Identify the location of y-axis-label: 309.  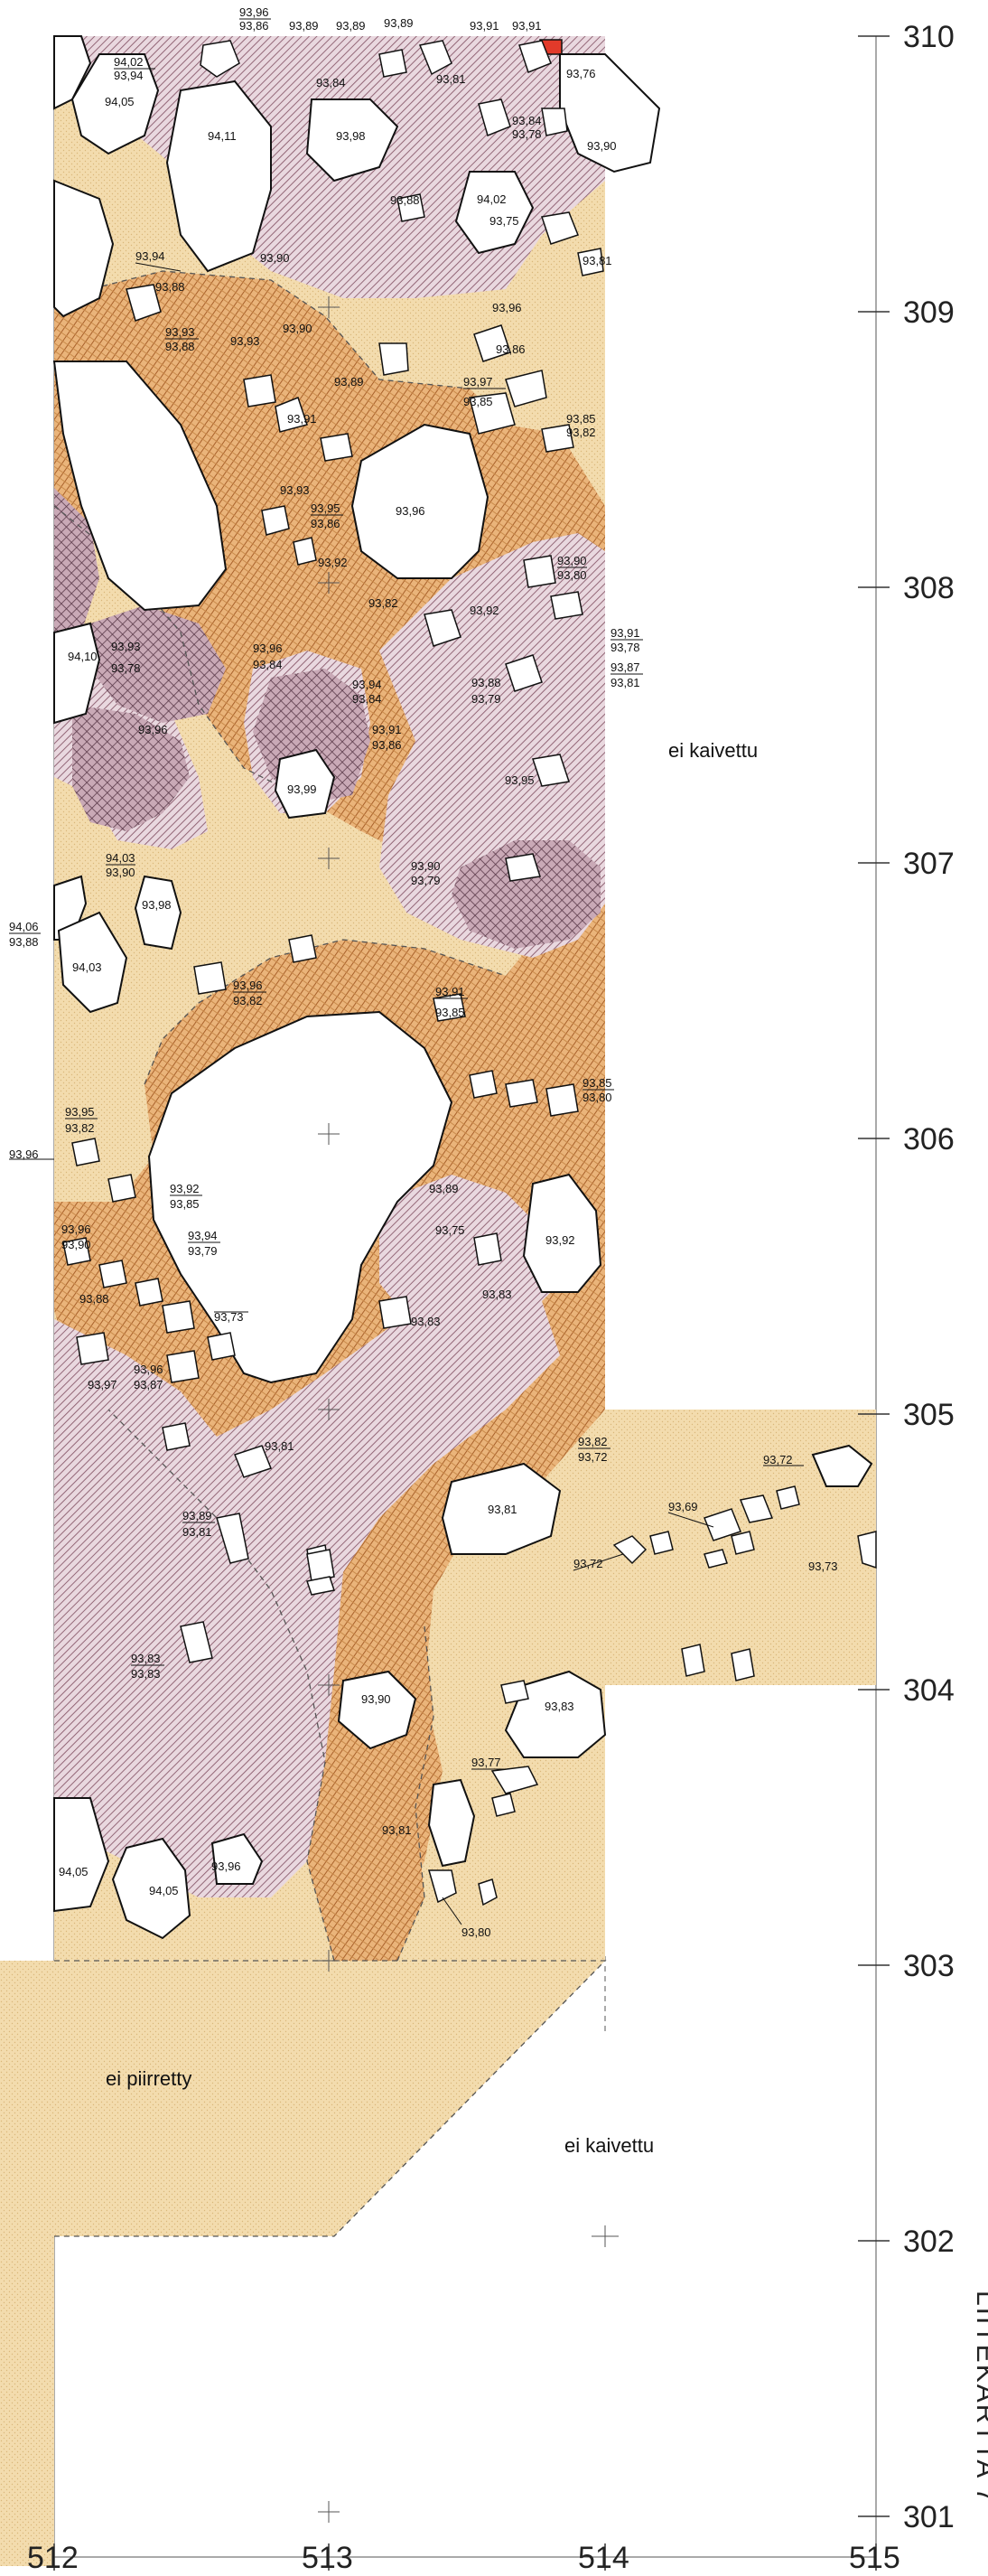
(929, 312).